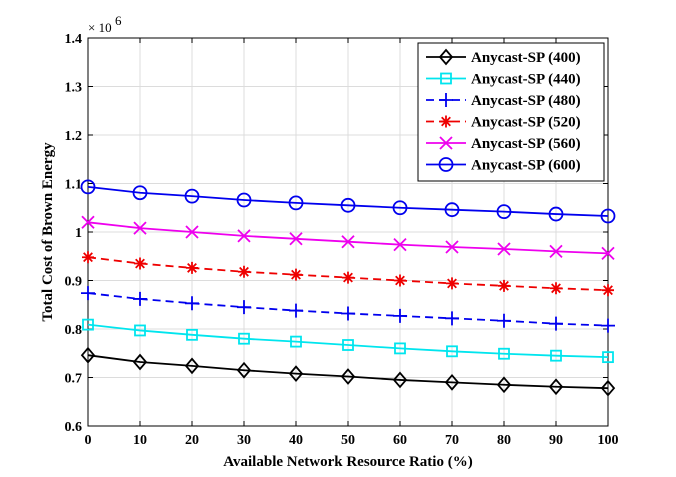 This screenshot has width=676, height=477. Describe the element at coordinates (192, 440) in the screenshot. I see `x-tick-label: 20` at that location.